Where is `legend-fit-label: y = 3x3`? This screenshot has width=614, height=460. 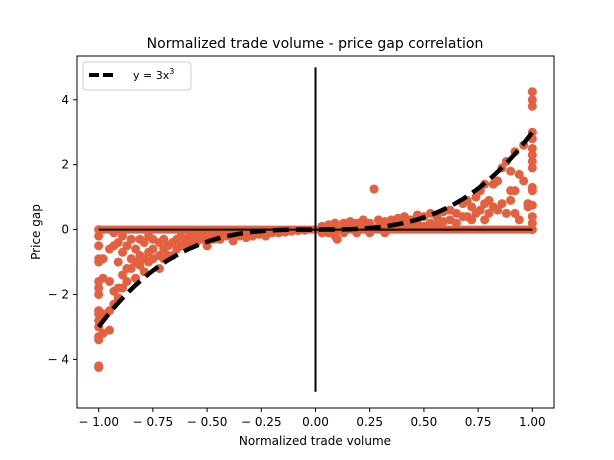 legend-fit-label: y = 3x3 is located at coordinates (153, 74).